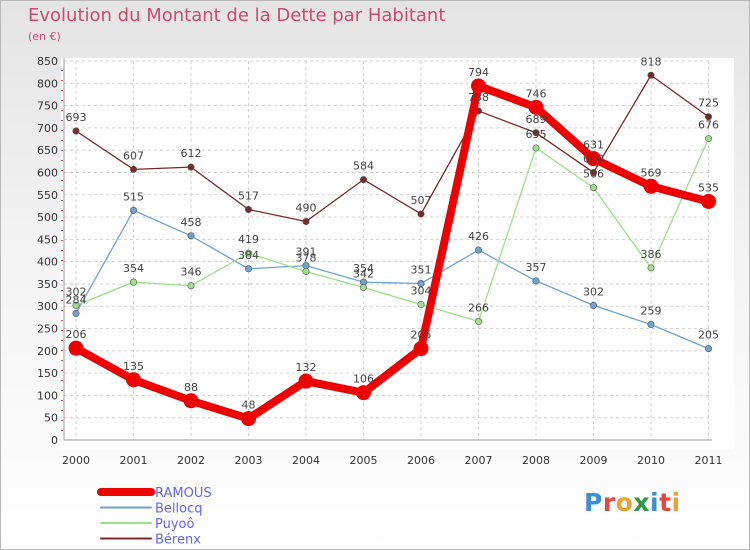 This screenshot has width=750, height=550. Describe the element at coordinates (133, 196) in the screenshot. I see `data-label: 515` at that location.